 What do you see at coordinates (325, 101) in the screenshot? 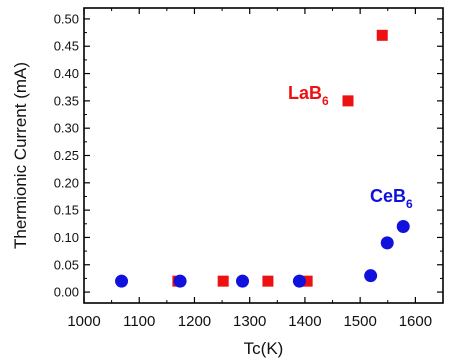
I see `series-label-lab6-sub: 6` at bounding box center [325, 101].